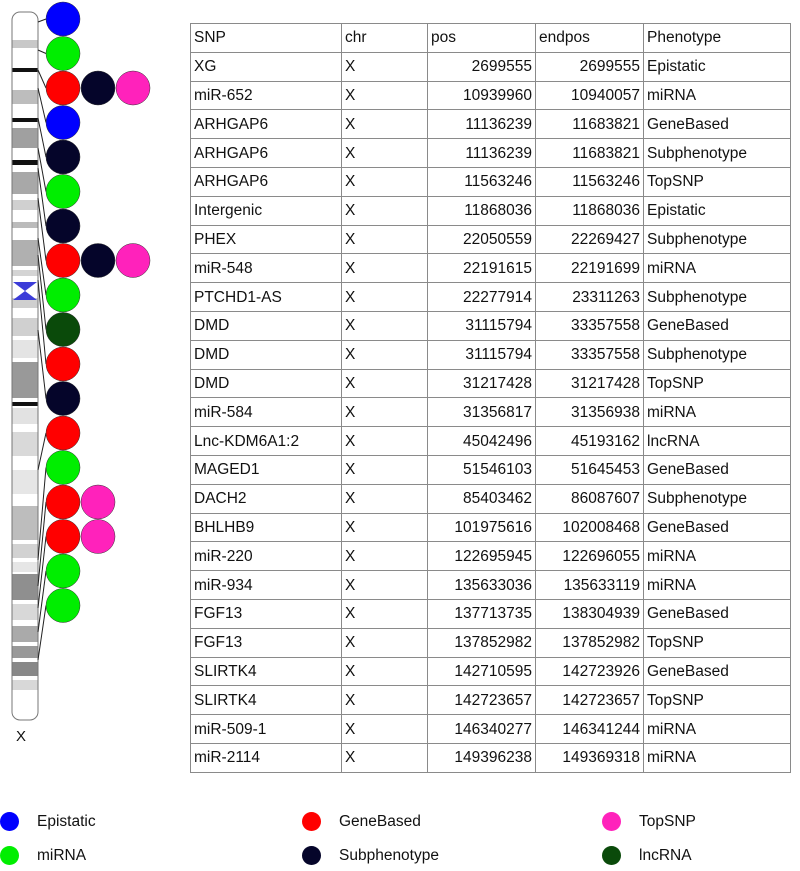 The image size is (800, 871). I want to click on table-row: miR-2114 X 149396238 149369318 miRNA, so click(490, 757).